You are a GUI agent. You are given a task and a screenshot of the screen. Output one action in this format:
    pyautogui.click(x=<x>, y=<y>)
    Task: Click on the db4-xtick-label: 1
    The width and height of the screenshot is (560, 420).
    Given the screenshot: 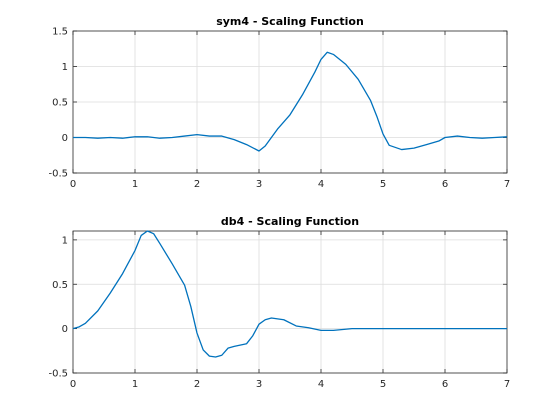 What is the action you would take?
    pyautogui.click(x=135, y=384)
    